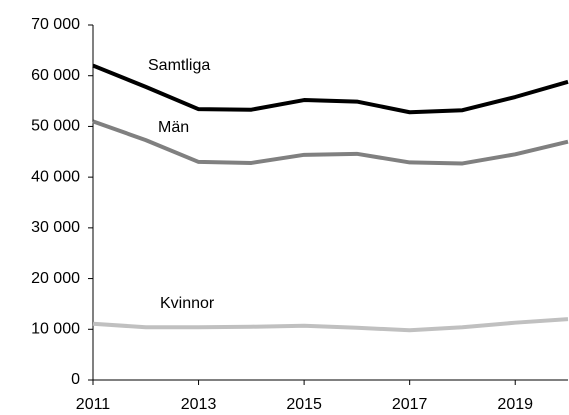 The height and width of the screenshot is (415, 569). I want to click on y-tick-label: 30 000, so click(55, 227).